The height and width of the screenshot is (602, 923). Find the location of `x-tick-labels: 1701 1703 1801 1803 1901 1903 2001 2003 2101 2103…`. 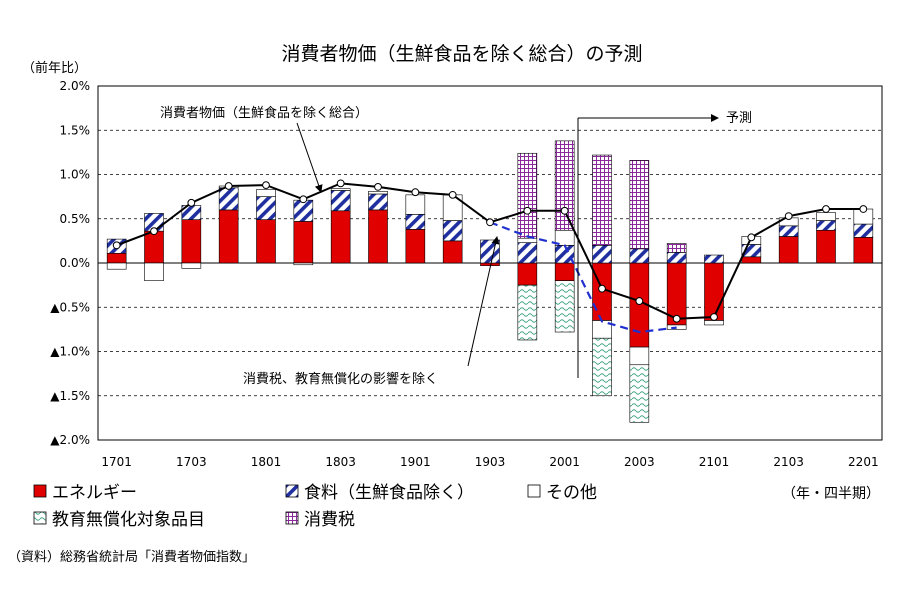

x-tick-labels: 1701 1703 1801 1803 1901 1903 2001 2003 2101 2103… is located at coordinates (489, 462).